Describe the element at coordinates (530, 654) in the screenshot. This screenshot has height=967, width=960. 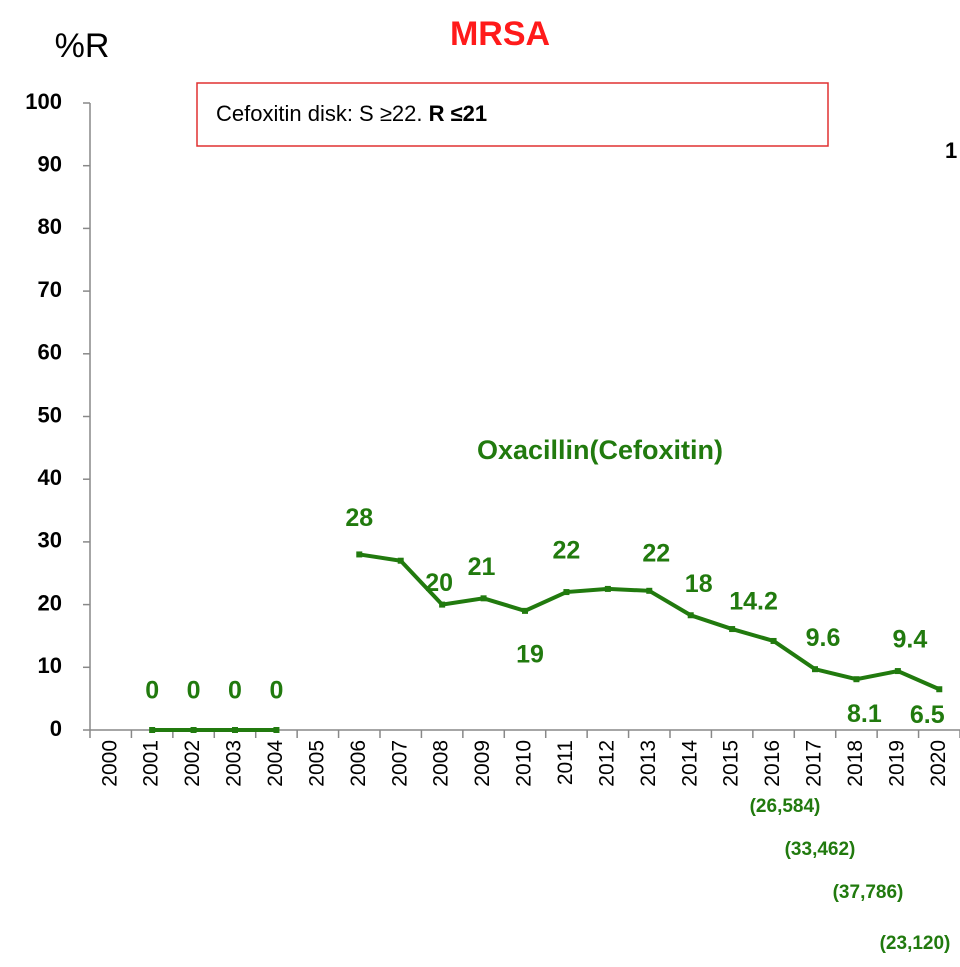
I see `data-label: 19` at that location.